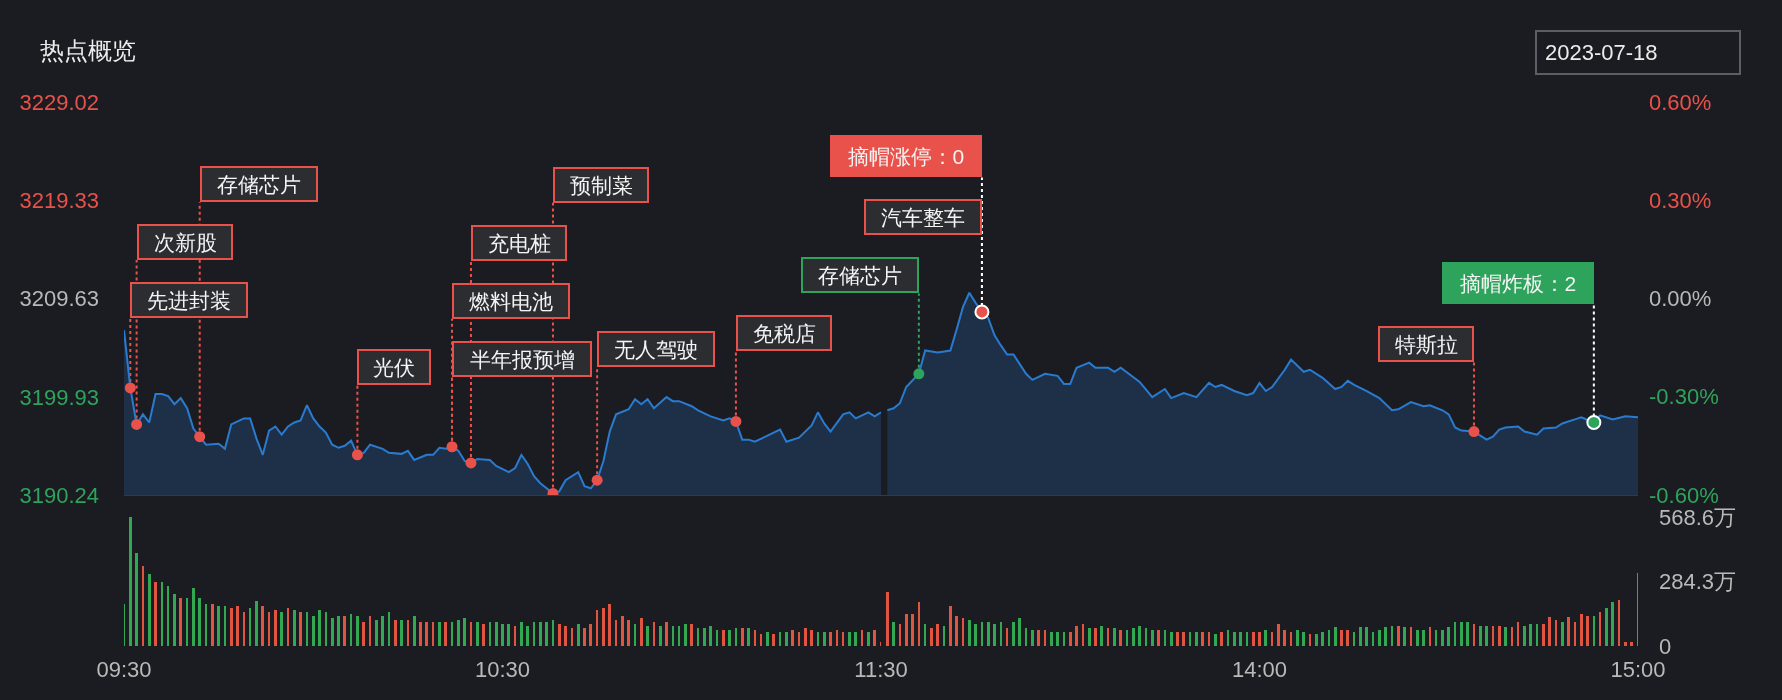 This screenshot has height=700, width=1782. What do you see at coordinates (881, 669) in the screenshot?
I see `x-tick-label: 11:30` at bounding box center [881, 669].